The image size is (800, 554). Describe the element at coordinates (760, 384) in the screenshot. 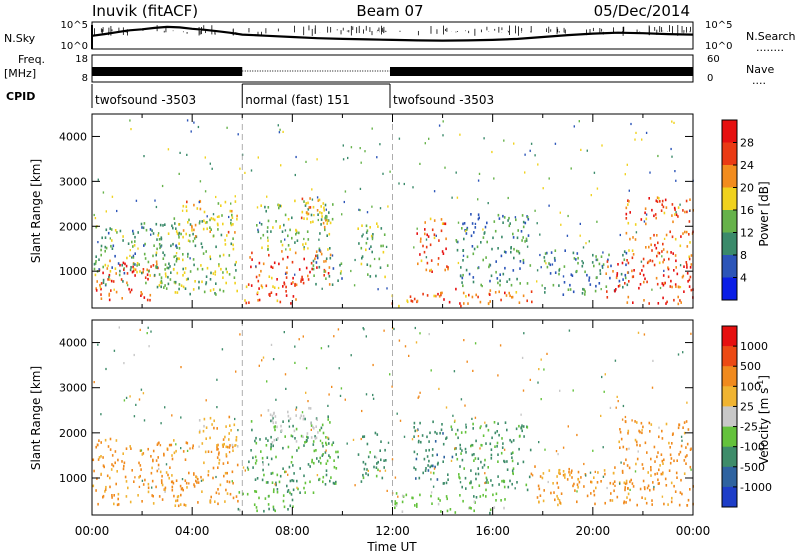

I see `velocity-colorbar-label-sup: -1` at that location.